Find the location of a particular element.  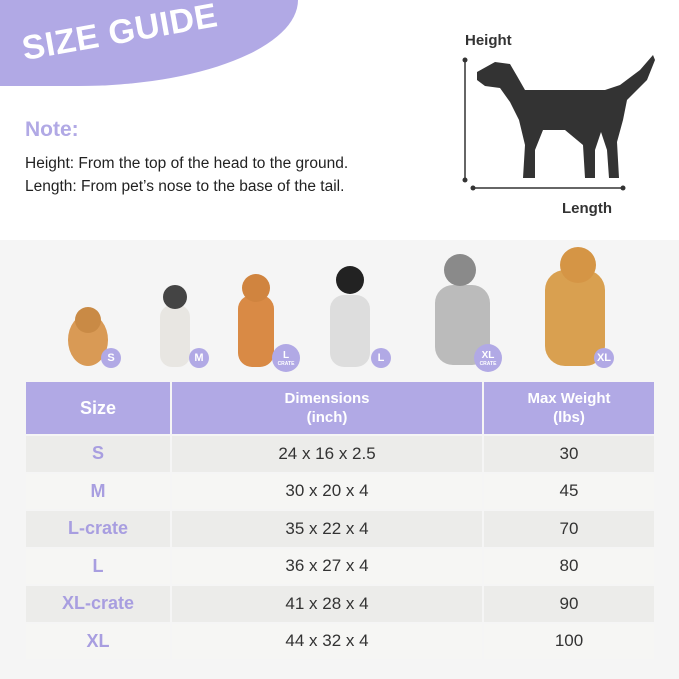

size-badge-l: L is located at coordinates (381, 358).